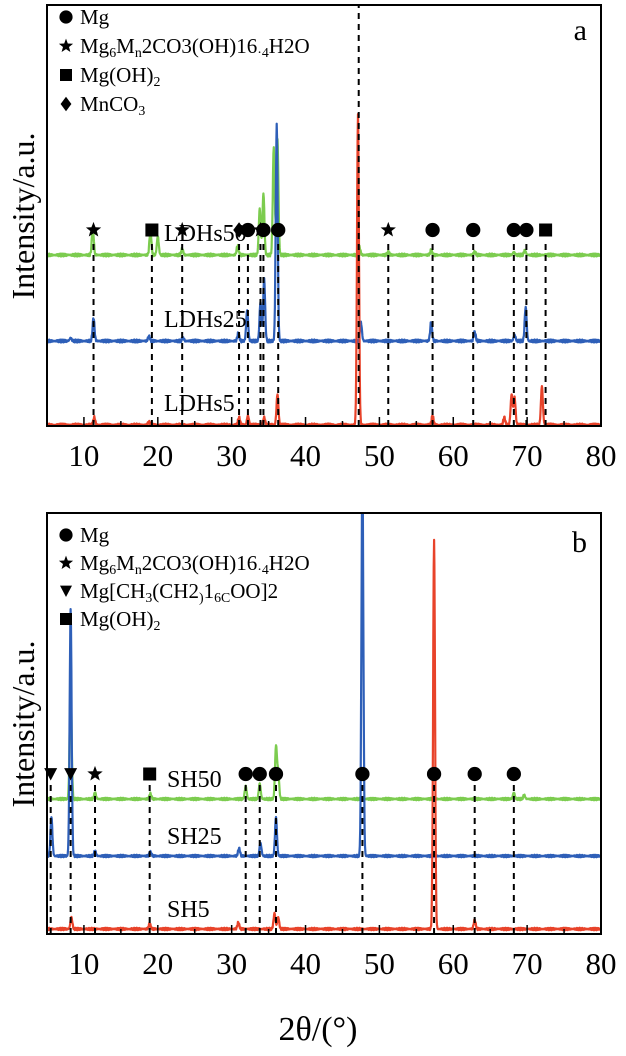 The width and height of the screenshot is (626, 1056). What do you see at coordinates (318, 1029) in the screenshot?
I see `shared-x-axis-label: 2θ/(°)` at bounding box center [318, 1029].